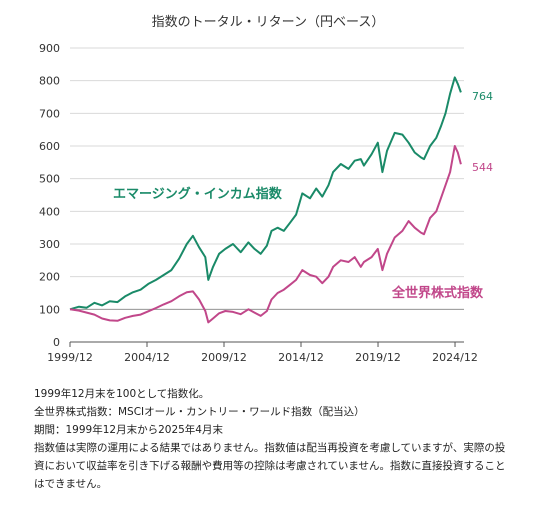 The width and height of the screenshot is (536, 507). What do you see at coordinates (301, 357) in the screenshot?
I see `x-tick-label: 2014/12` at bounding box center [301, 357].